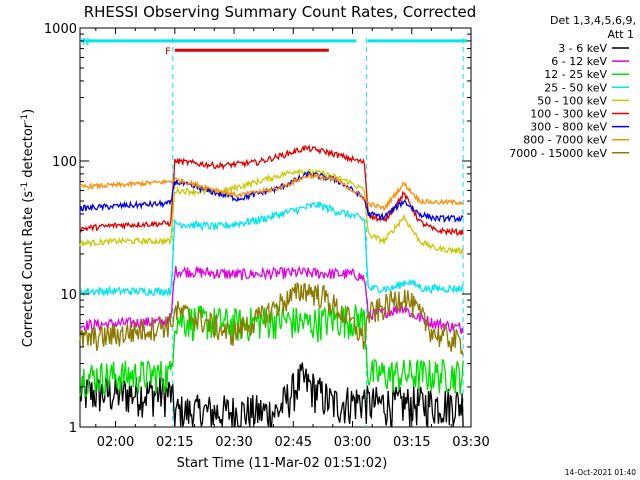  What do you see at coordinates (558, 153) in the screenshot?
I see `legend-label: 7000 - 15000 keV` at bounding box center [558, 153].